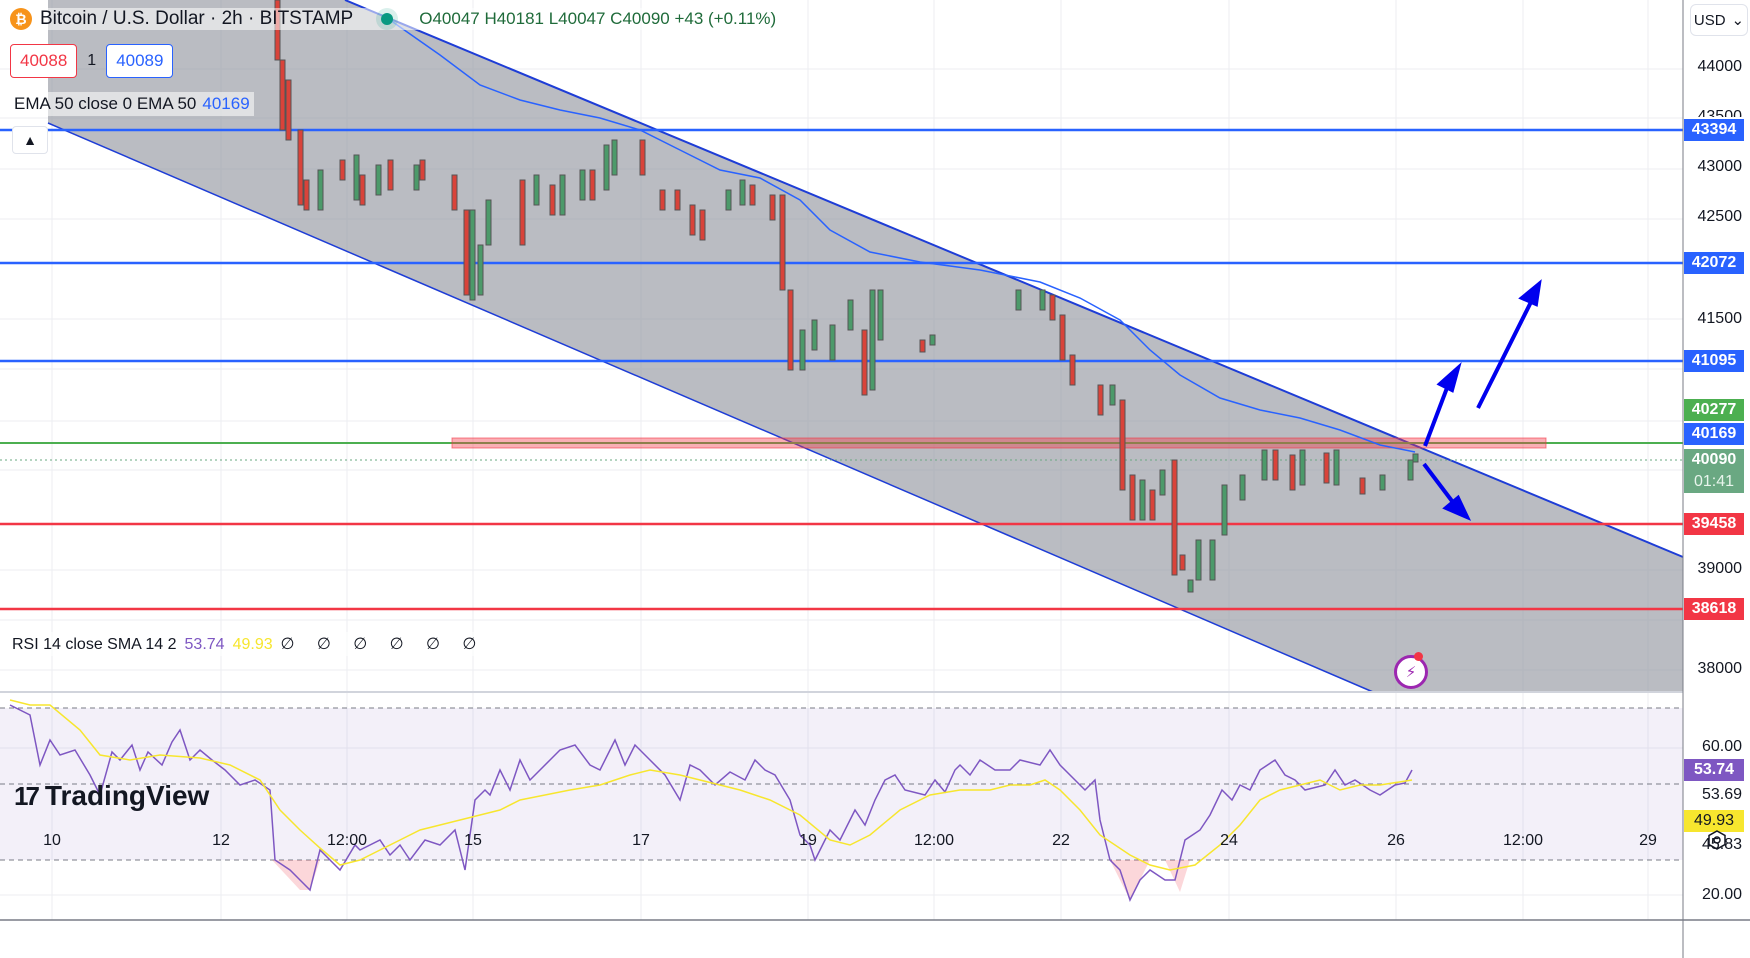 The width and height of the screenshot is (1750, 958). Describe the element at coordinates (1714, 609) in the screenshot. I see `price-tag-38618: 38618` at that location.